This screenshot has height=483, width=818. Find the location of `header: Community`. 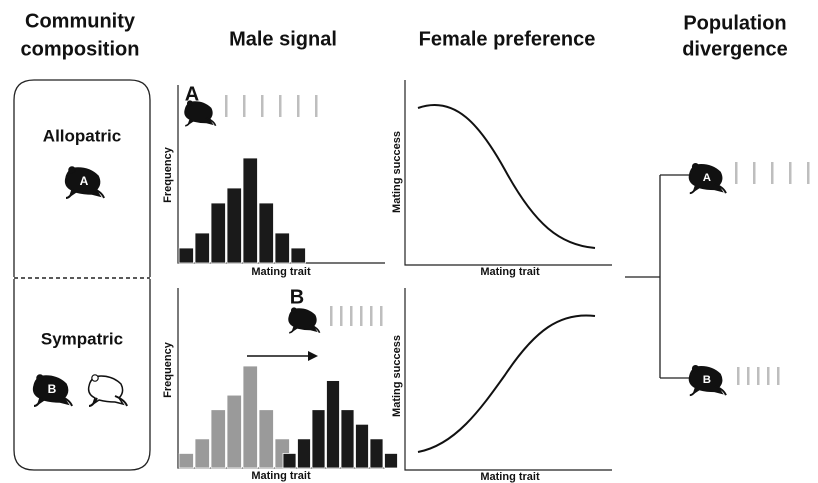

header: Community is located at coordinates (80, 21).